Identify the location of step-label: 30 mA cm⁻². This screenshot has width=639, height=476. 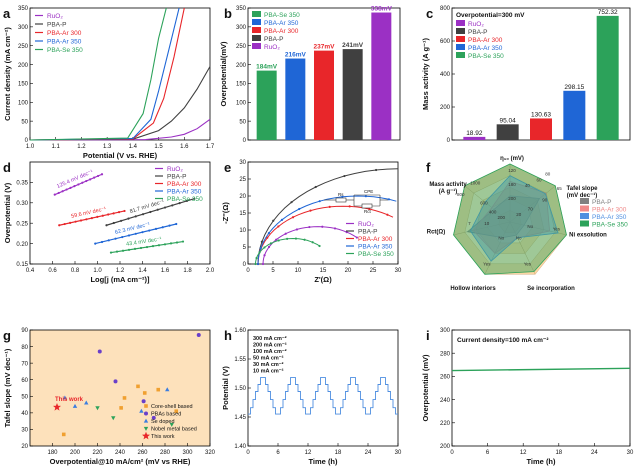
(268, 364).